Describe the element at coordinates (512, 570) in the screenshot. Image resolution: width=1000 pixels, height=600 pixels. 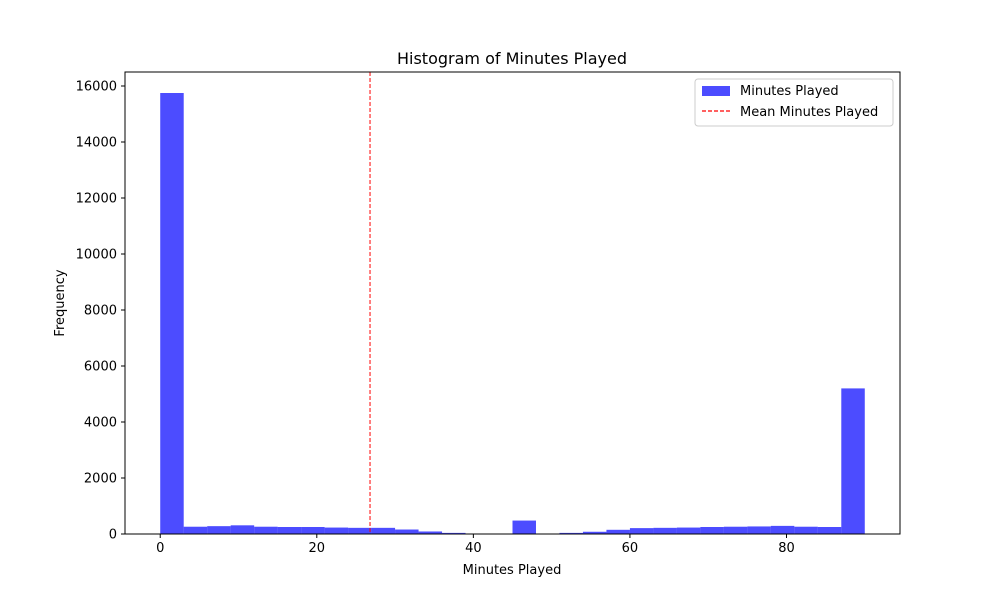
I see `x-axis-label: Minutes Played` at that location.